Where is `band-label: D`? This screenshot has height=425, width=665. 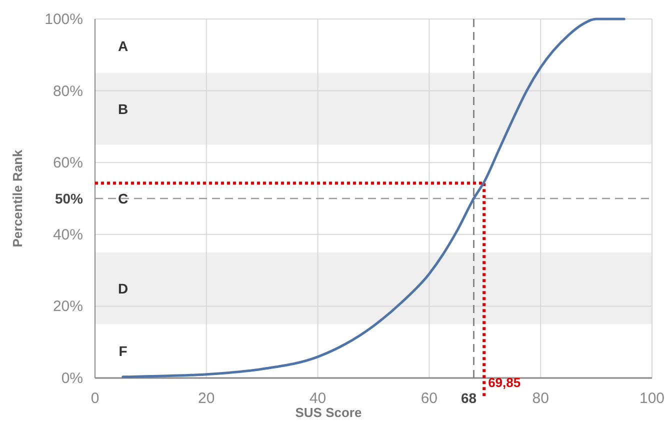
band-label: D is located at coordinates (123, 288).